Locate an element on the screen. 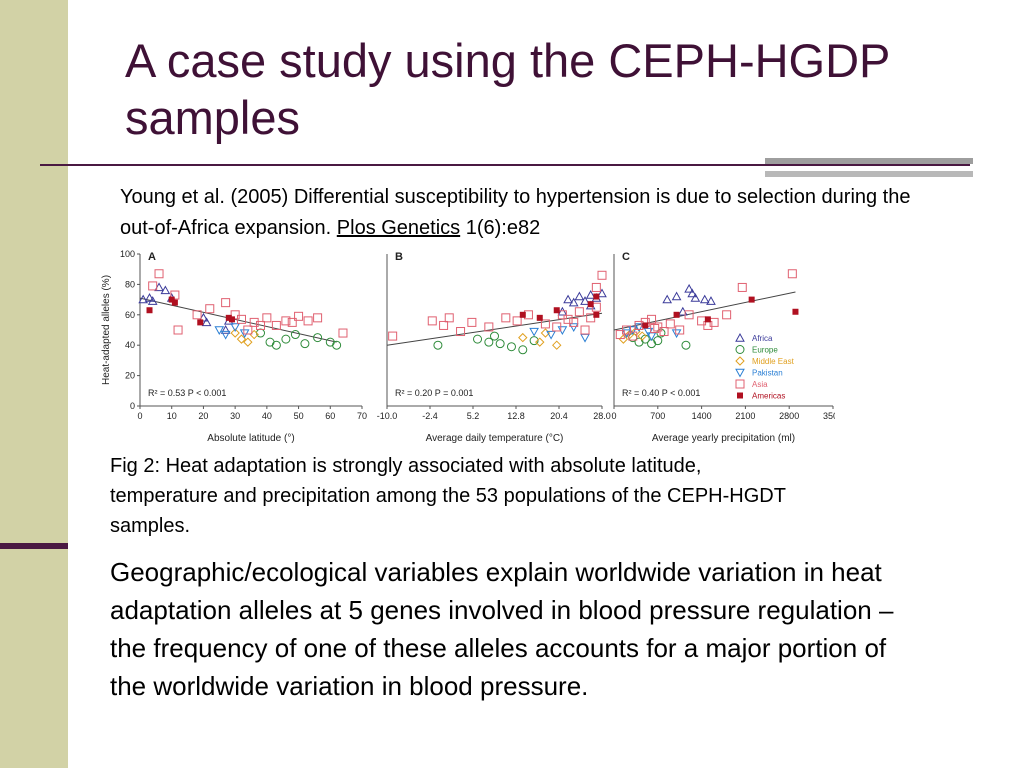 Image resolution: width=1024 pixels, height=768 pixels. x-tick-label: 60 is located at coordinates (330, 416).